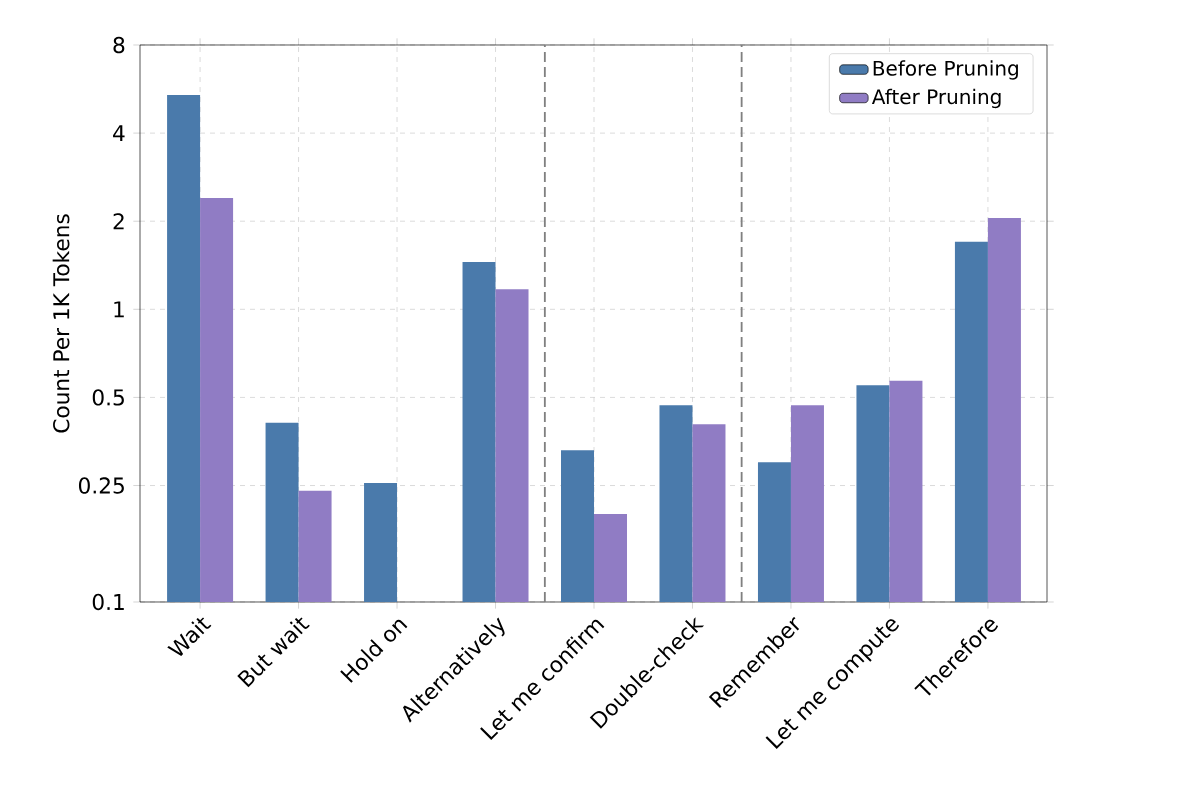 The image size is (1204, 788). Describe the element at coordinates (945, 70) in the screenshot. I see `legend-label: Before Pruning` at that location.